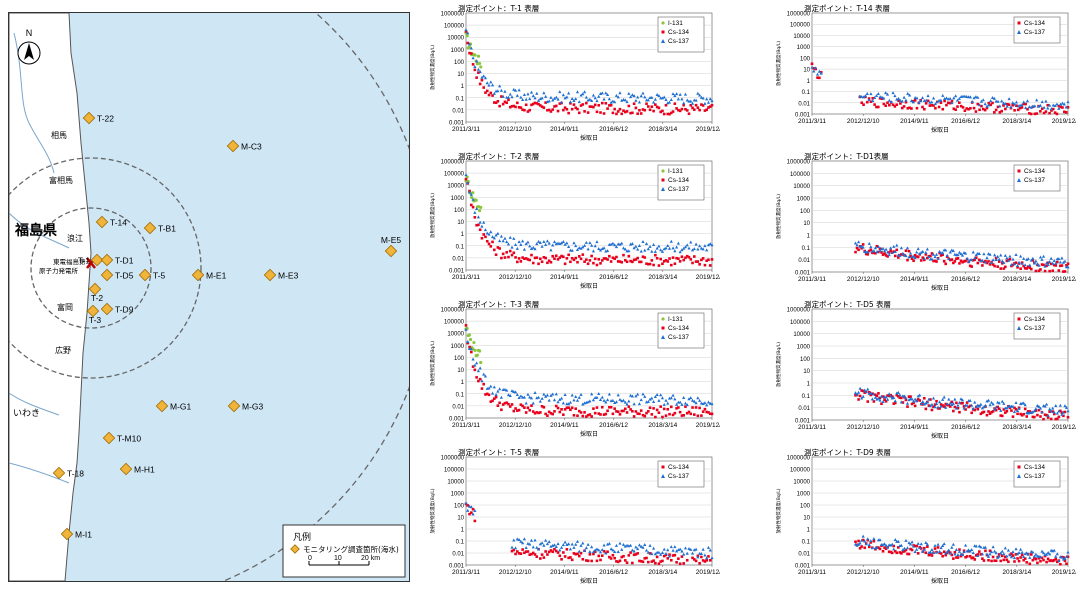 The height and width of the screenshot is (591, 1088). Describe the element at coordinates (460, 395) in the screenshot. I see `y-tick-label: 0.1` at that location.